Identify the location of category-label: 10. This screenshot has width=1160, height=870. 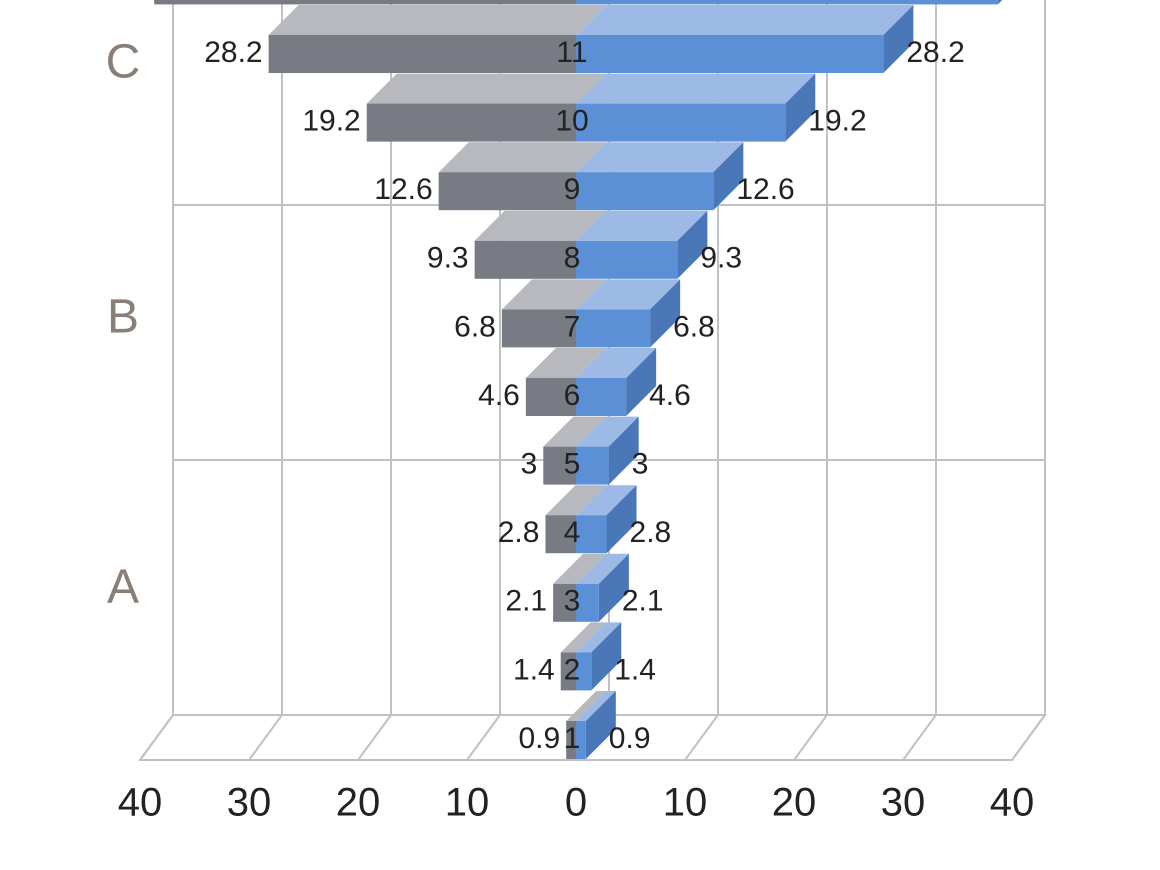
(571, 121).